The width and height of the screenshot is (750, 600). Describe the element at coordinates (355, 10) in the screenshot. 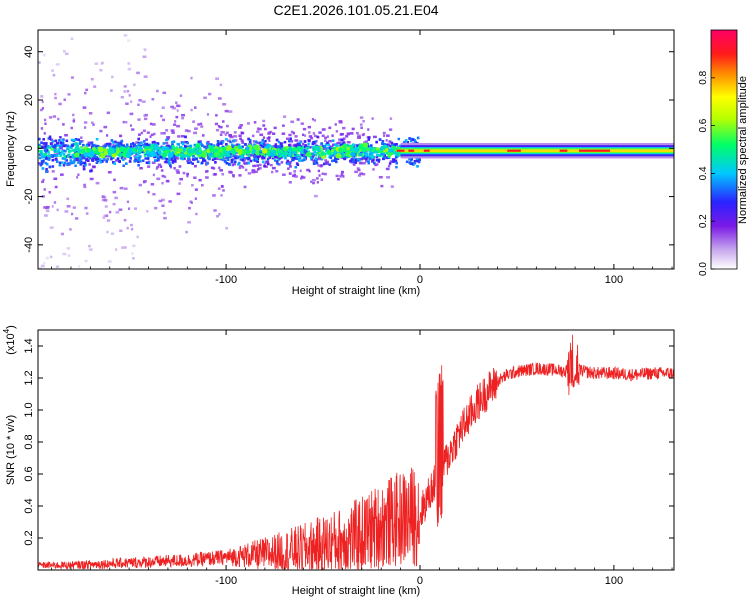

I see `chart-title: C2E1.2026.101.05.21.E04` at that location.